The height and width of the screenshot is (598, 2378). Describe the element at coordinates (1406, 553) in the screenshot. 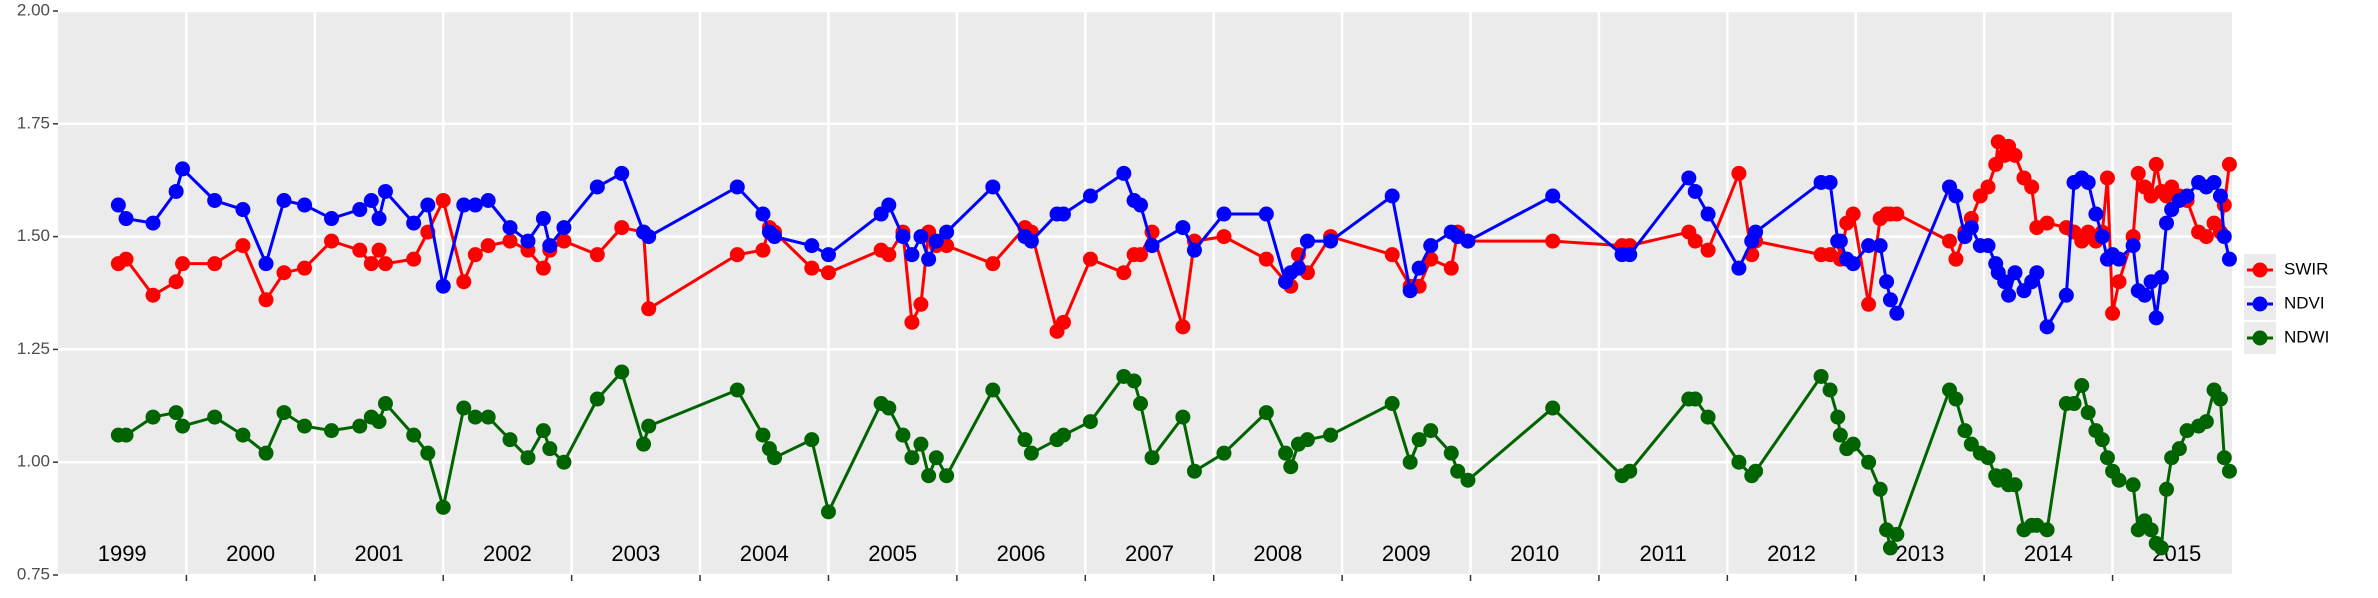

I see `year-label: 2009` at that location.